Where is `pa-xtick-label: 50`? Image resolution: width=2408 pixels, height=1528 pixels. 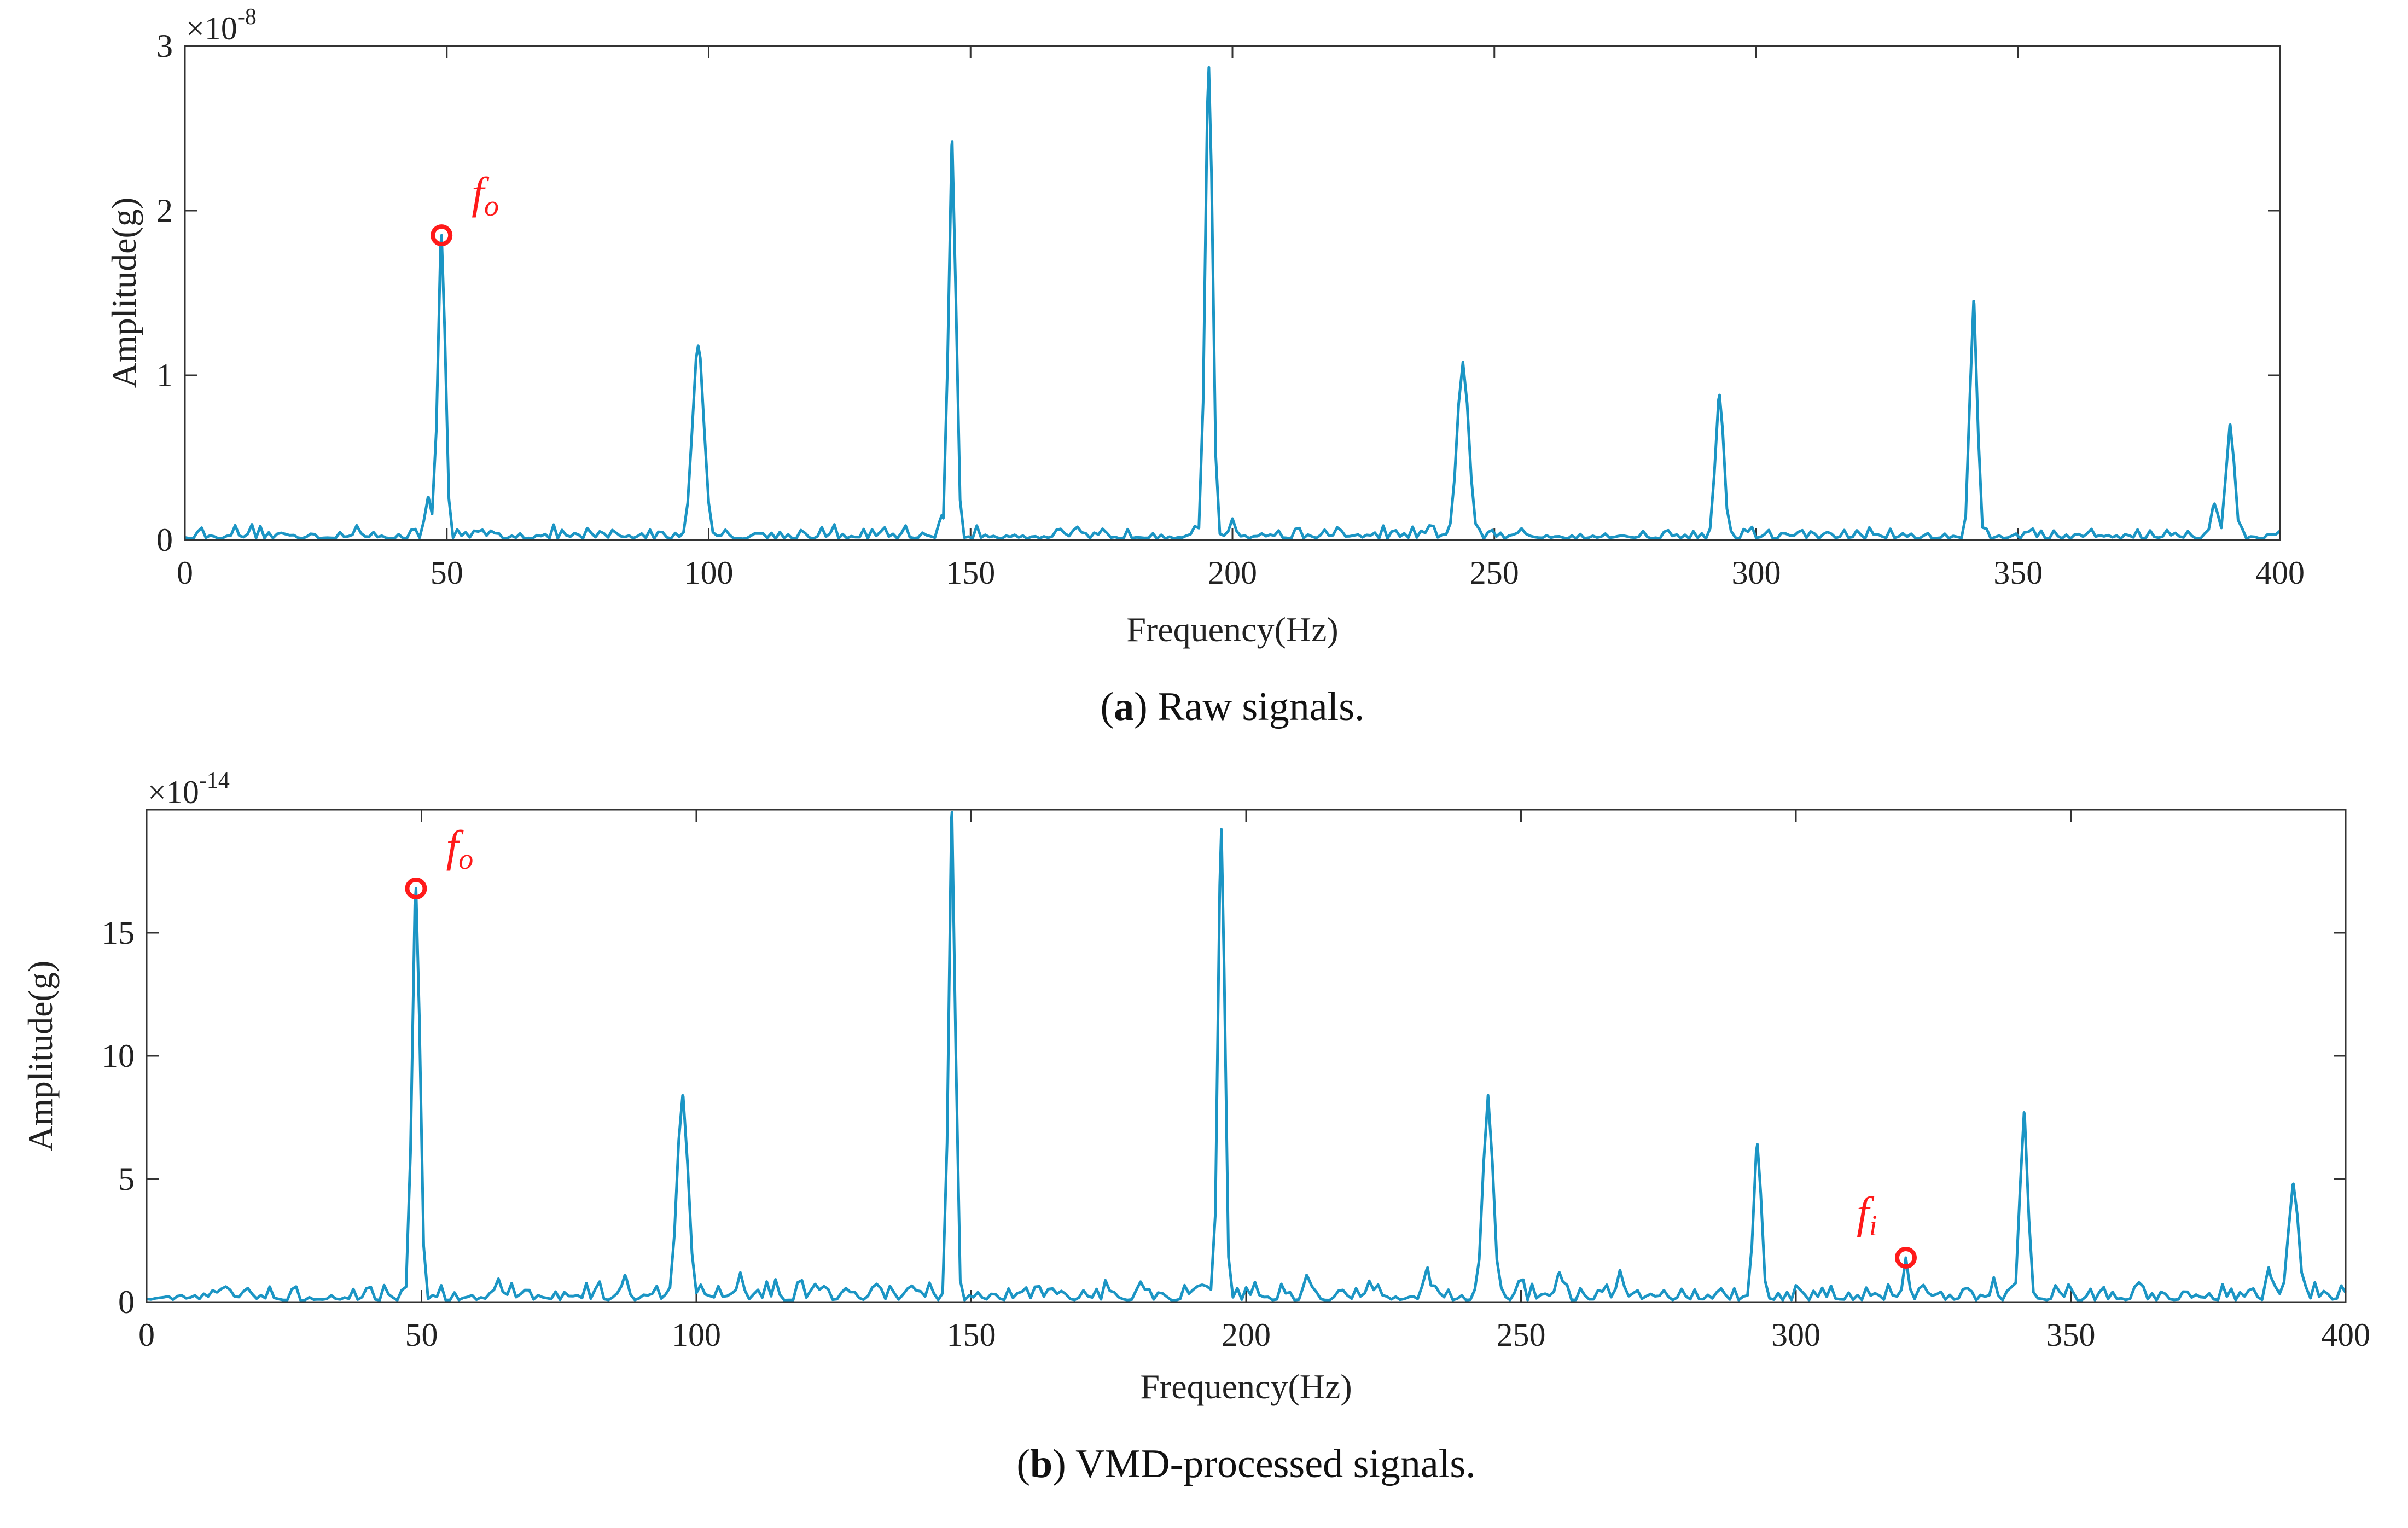 pa-xtick-label: 50 is located at coordinates (447, 573).